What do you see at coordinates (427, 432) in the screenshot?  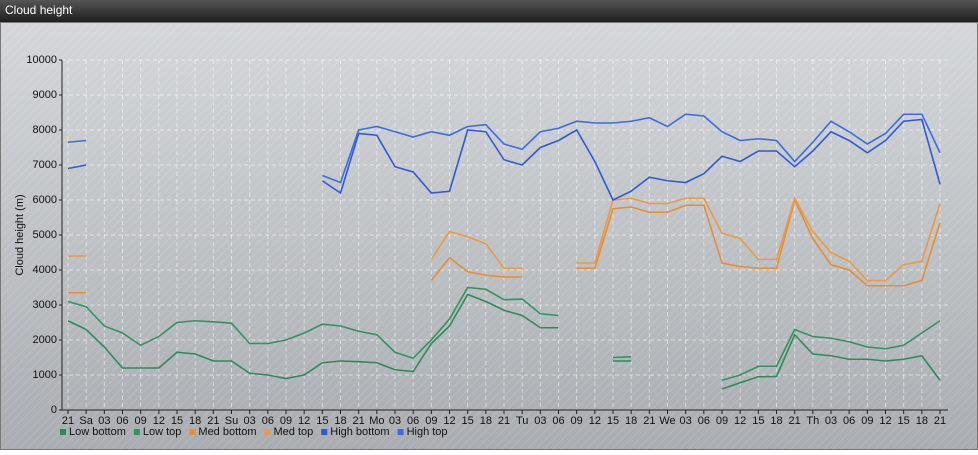 I see `legend-text: High top` at bounding box center [427, 432].